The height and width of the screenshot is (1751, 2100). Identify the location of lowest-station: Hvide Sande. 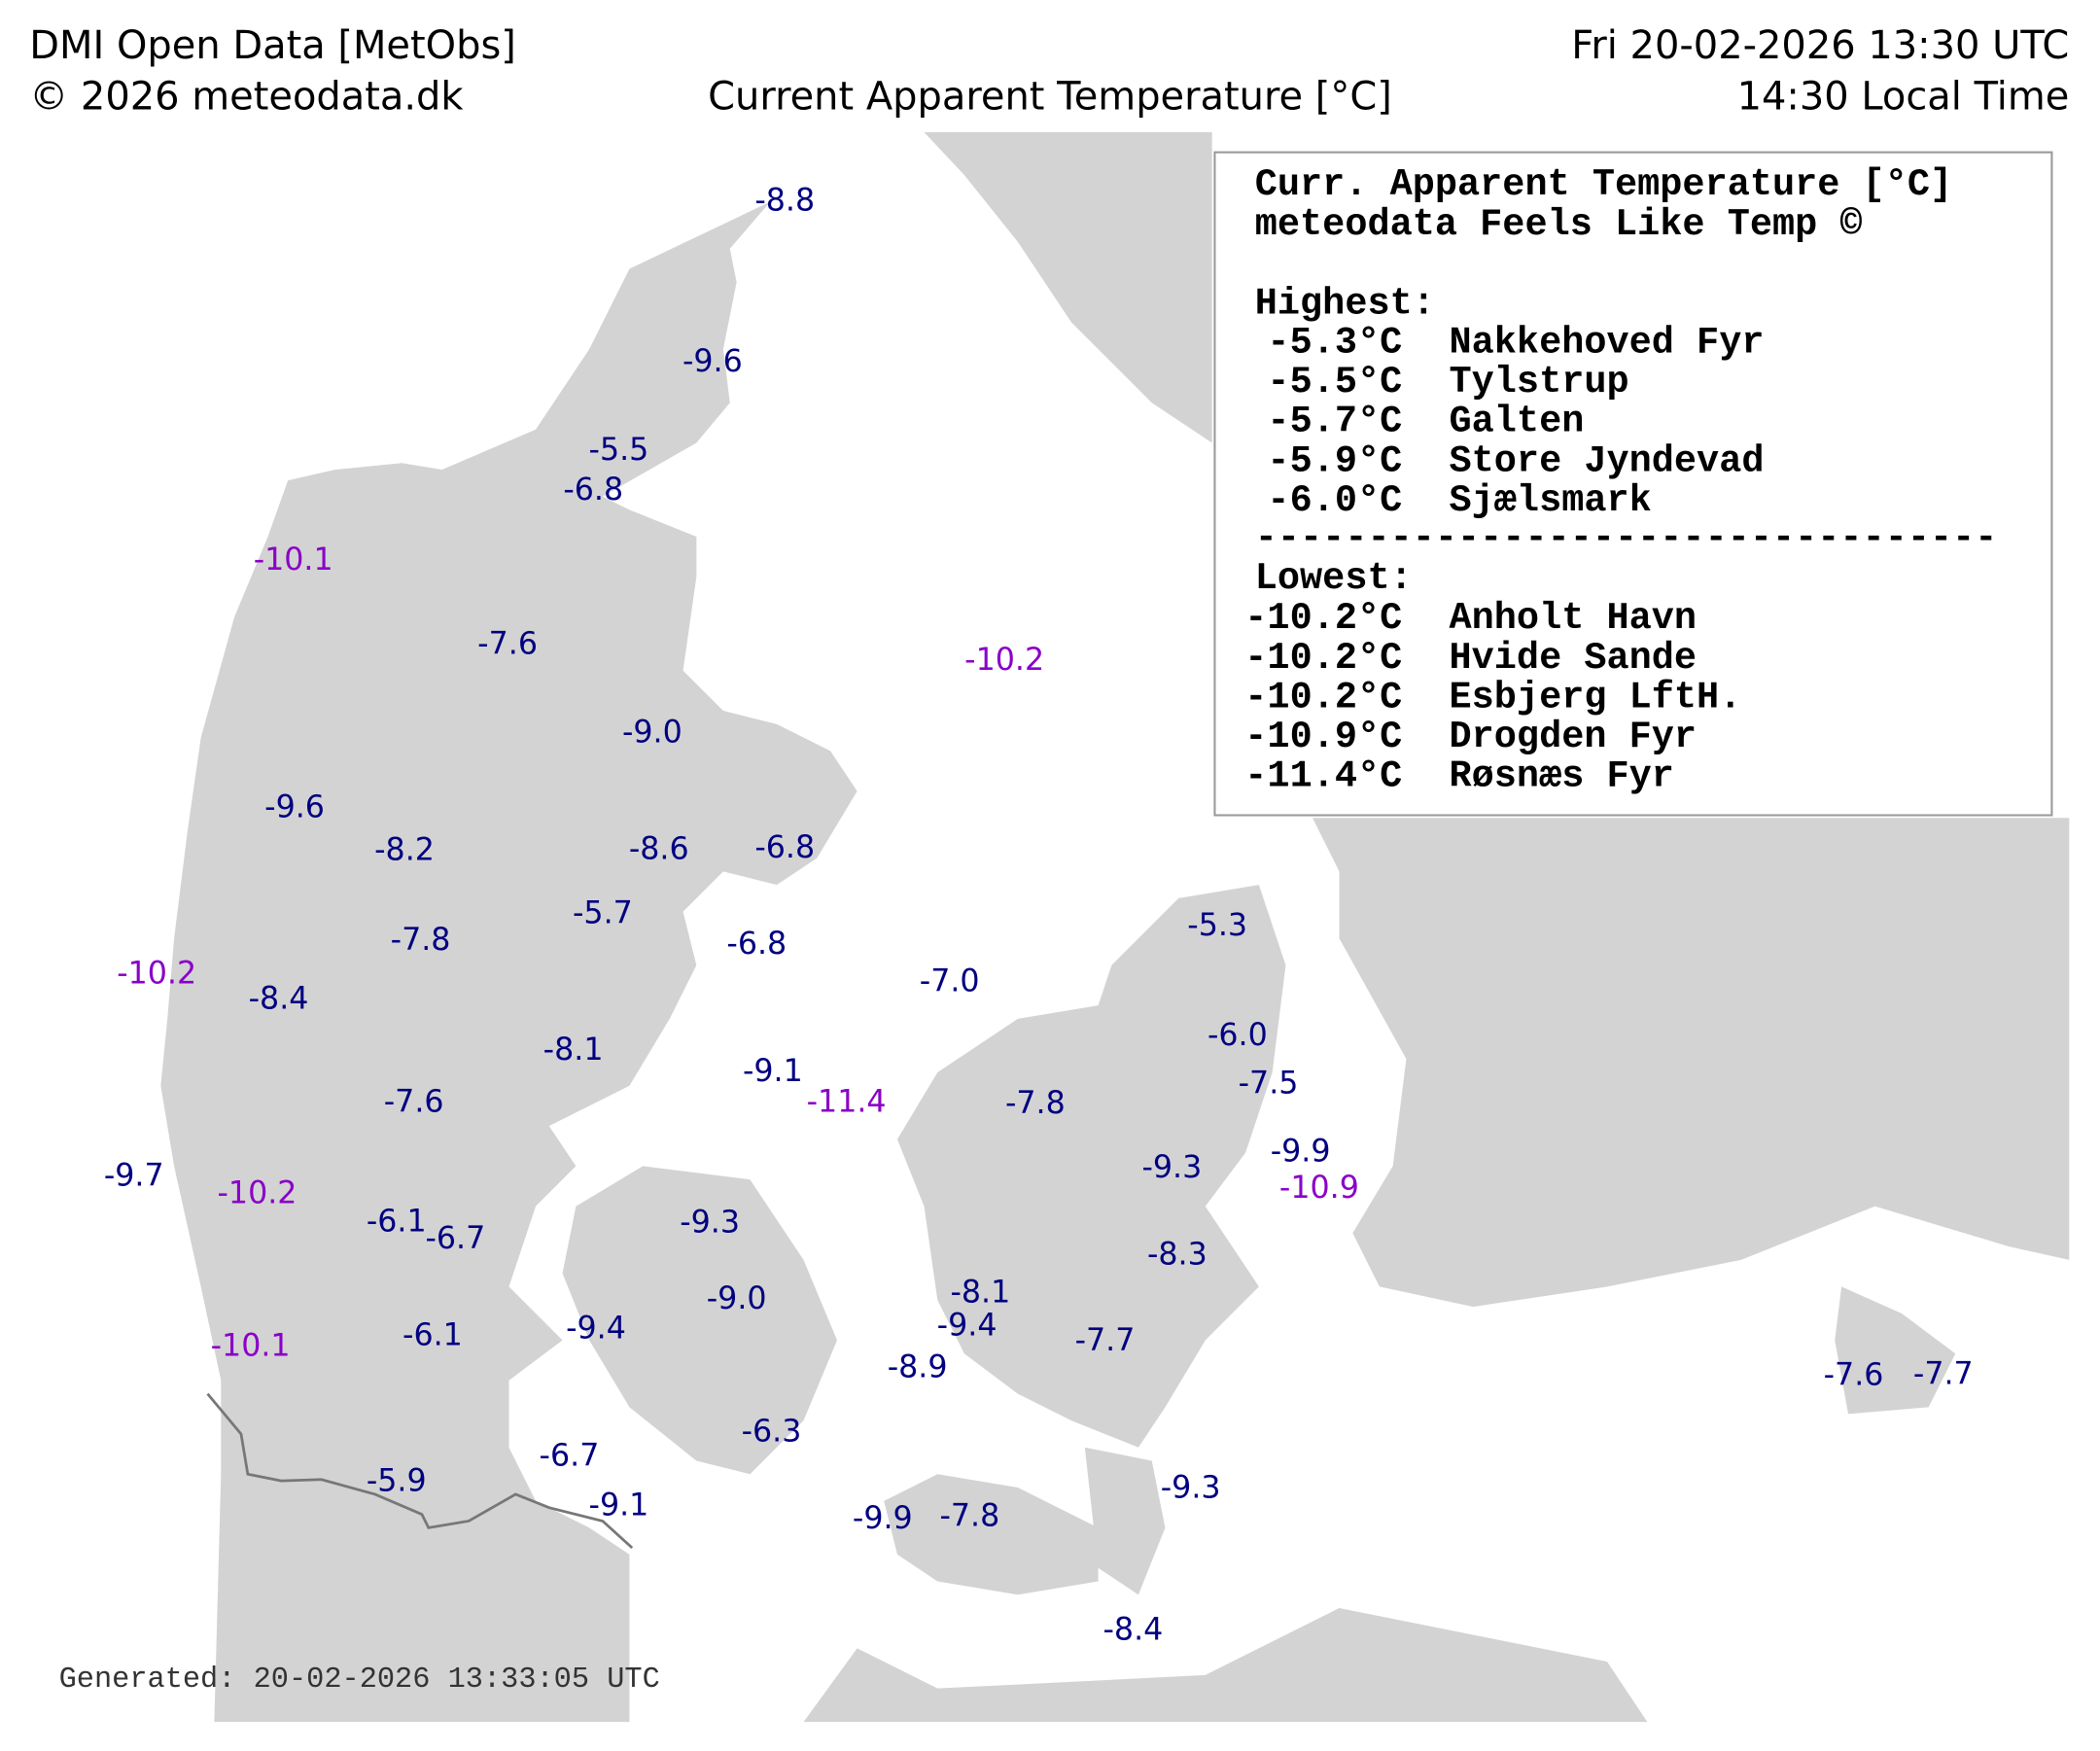
(1574, 658).